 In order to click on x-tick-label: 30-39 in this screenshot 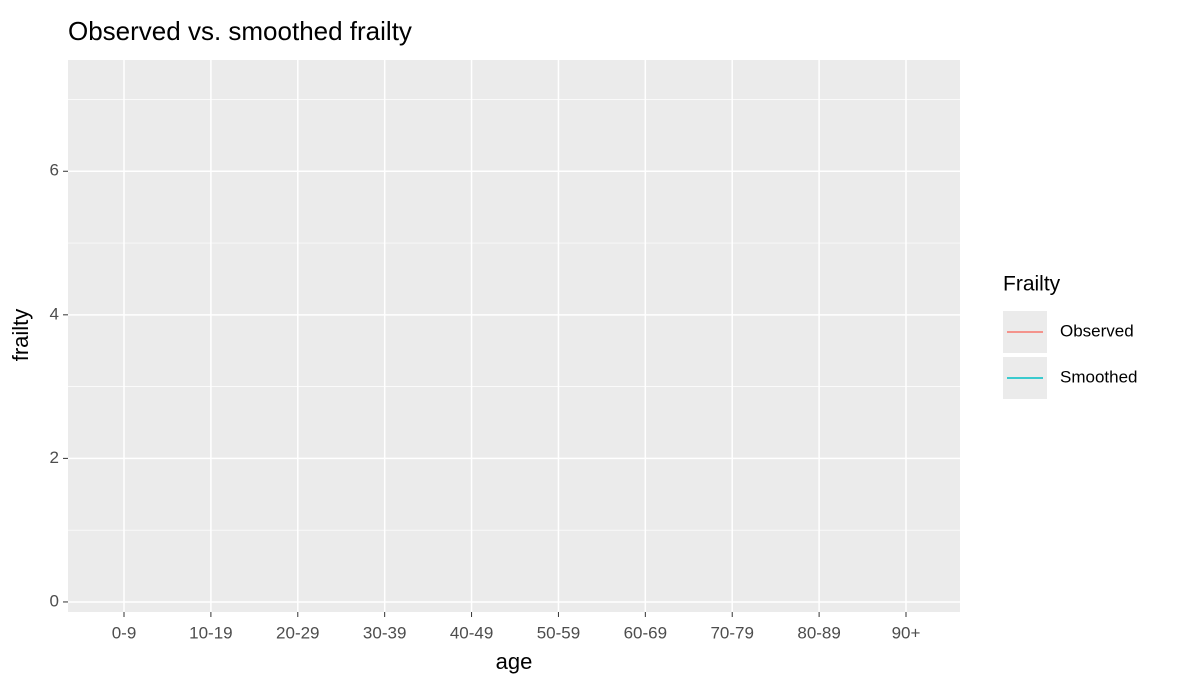, I will do `click(384, 632)`.